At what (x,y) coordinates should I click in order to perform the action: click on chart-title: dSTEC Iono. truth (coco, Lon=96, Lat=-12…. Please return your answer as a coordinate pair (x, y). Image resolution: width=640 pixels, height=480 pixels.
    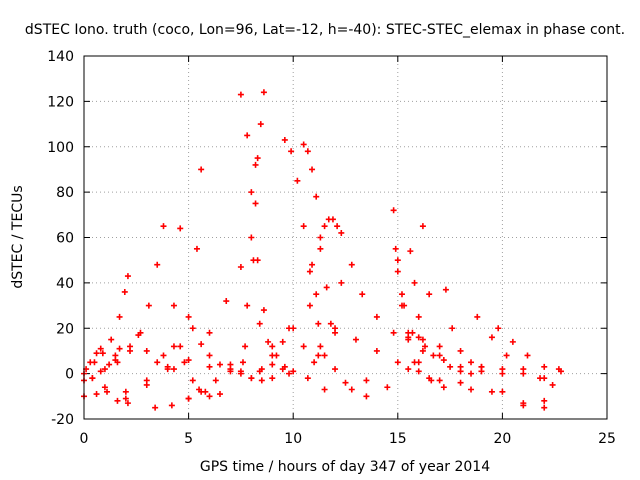
    Looking at the image, I should click on (325, 30).